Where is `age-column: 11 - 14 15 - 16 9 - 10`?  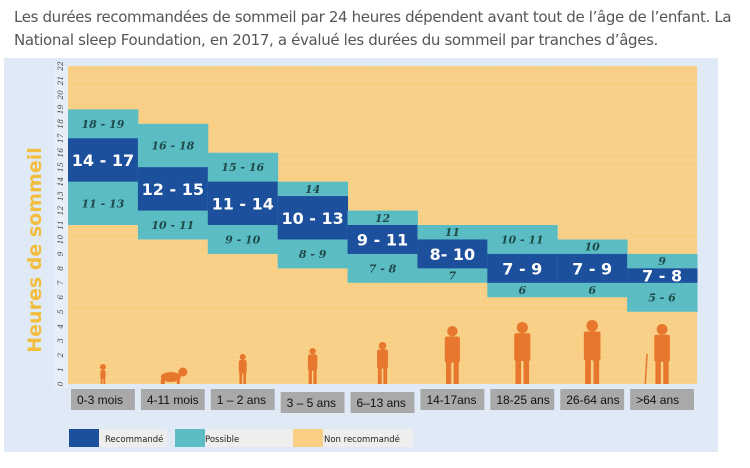
age-column: 11 - 14 15 - 16 9 - 10 is located at coordinates (243, 203).